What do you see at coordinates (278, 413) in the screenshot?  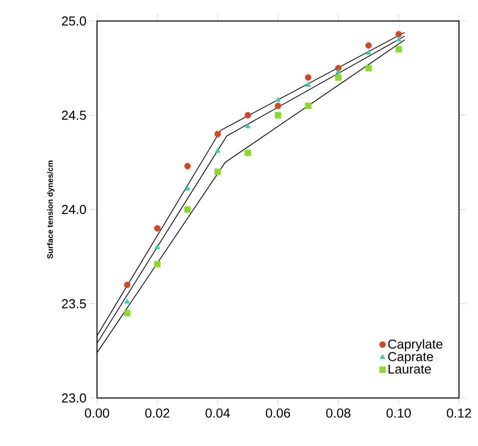 I see `x-tick-label: 0.06` at bounding box center [278, 413].